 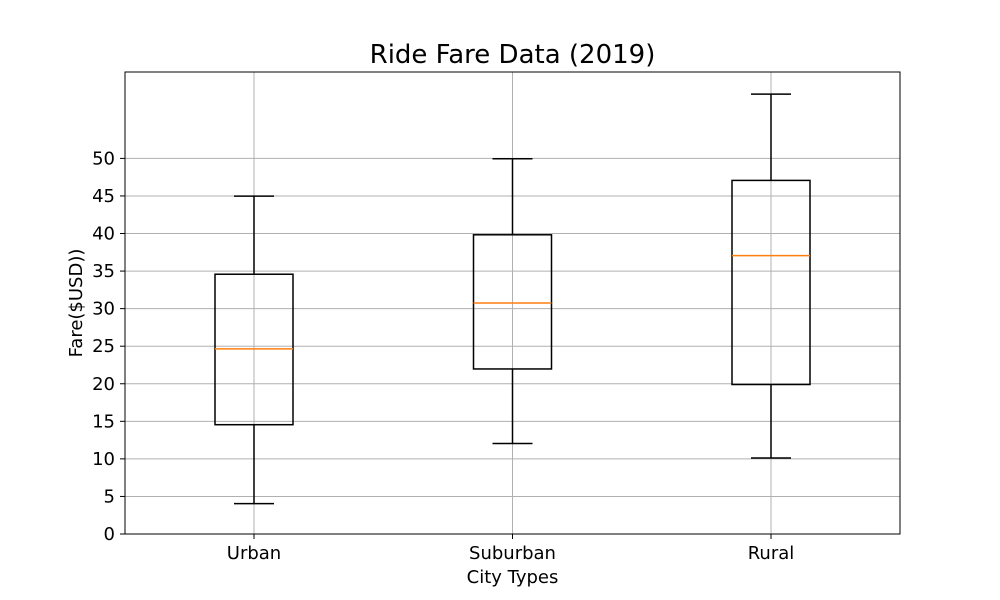 What do you see at coordinates (771, 553) in the screenshot?
I see `x-tick-label: Rural` at bounding box center [771, 553].